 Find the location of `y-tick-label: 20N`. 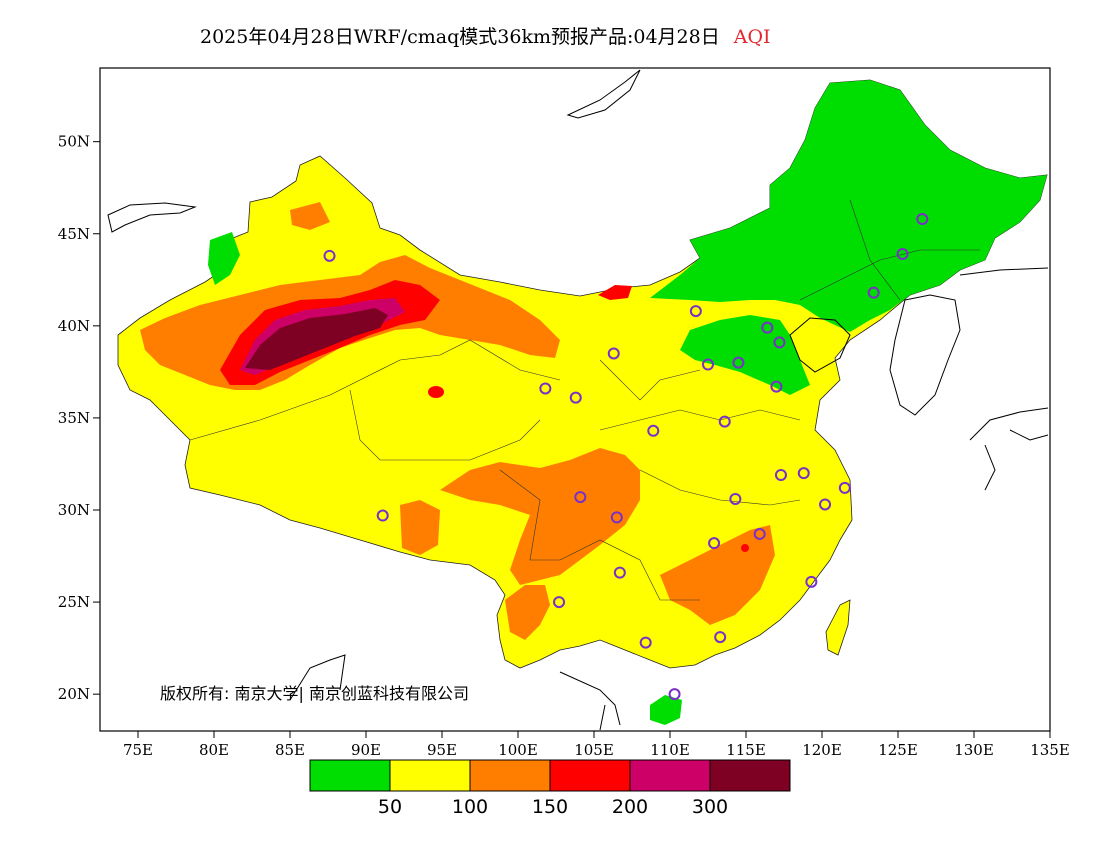

y-tick-label: 20N is located at coordinates (74, 694).